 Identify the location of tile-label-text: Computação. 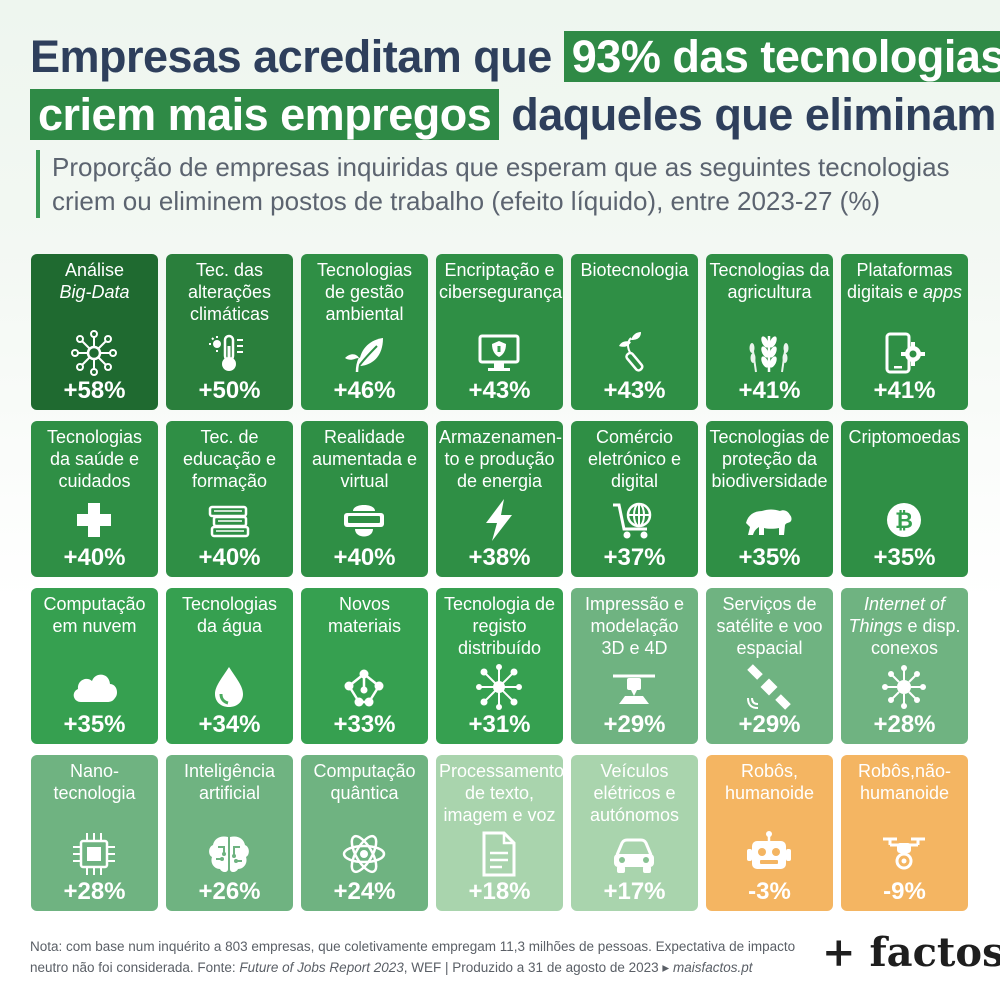
(364, 771).